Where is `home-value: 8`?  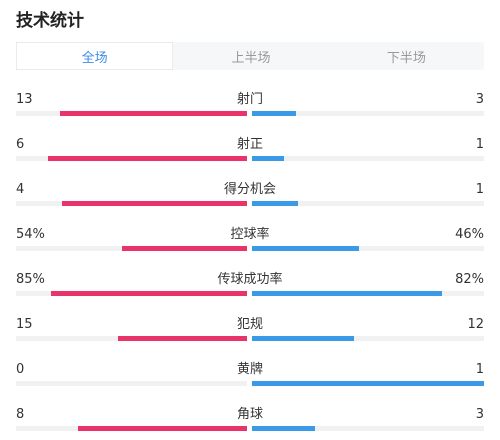 home-value: 8 is located at coordinates (20, 414).